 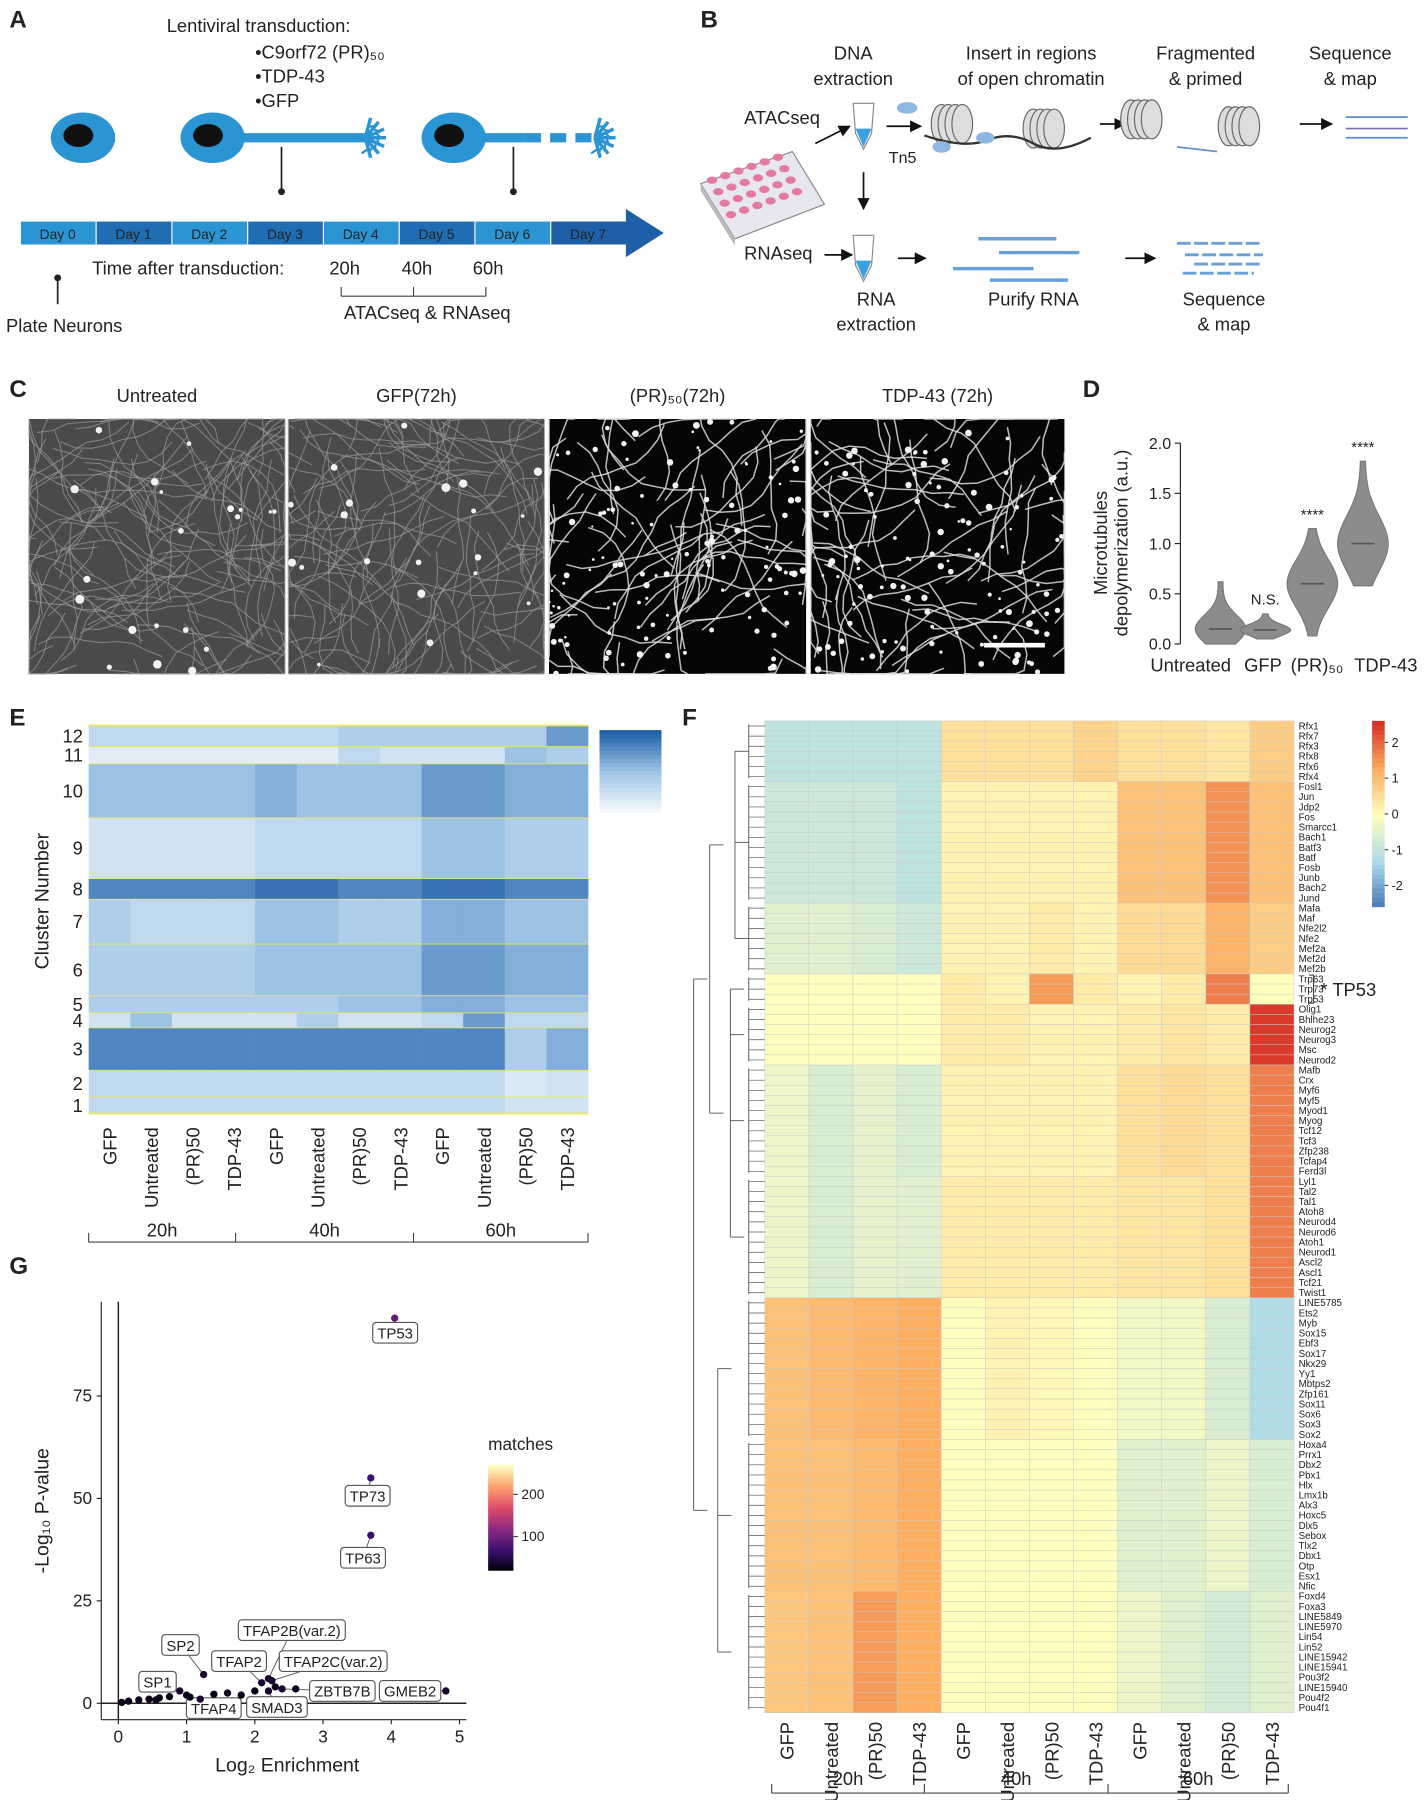 I want to click on y-tick-label: 0, so click(x=88, y=1703).